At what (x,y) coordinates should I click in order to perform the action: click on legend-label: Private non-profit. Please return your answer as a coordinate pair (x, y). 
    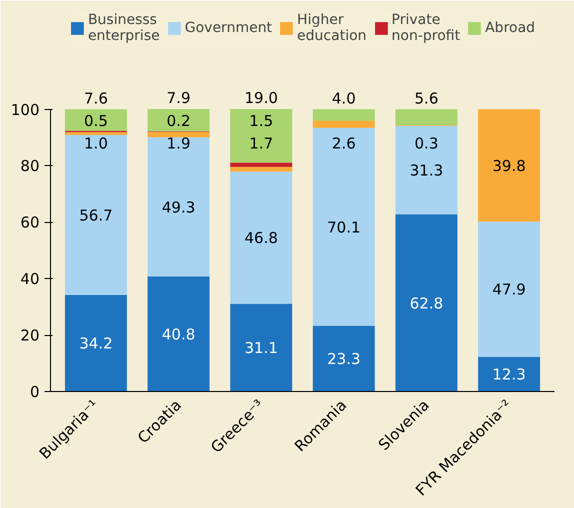
    Looking at the image, I should click on (426, 28).